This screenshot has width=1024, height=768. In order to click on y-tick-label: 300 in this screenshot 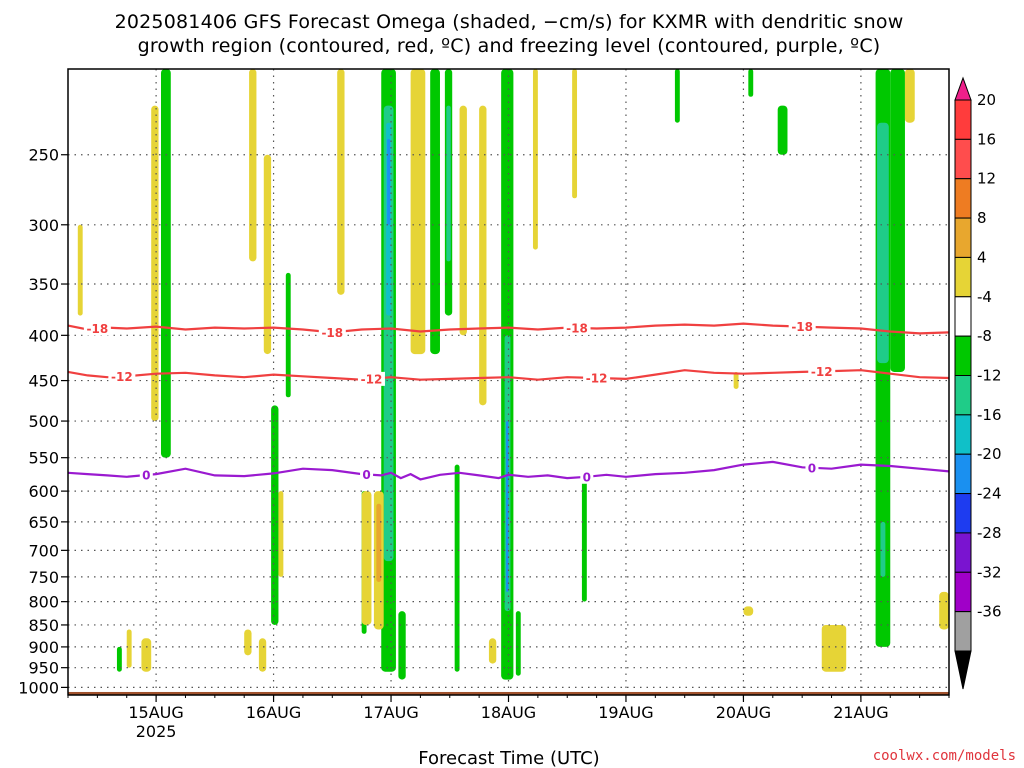, I will do `click(43, 225)`.